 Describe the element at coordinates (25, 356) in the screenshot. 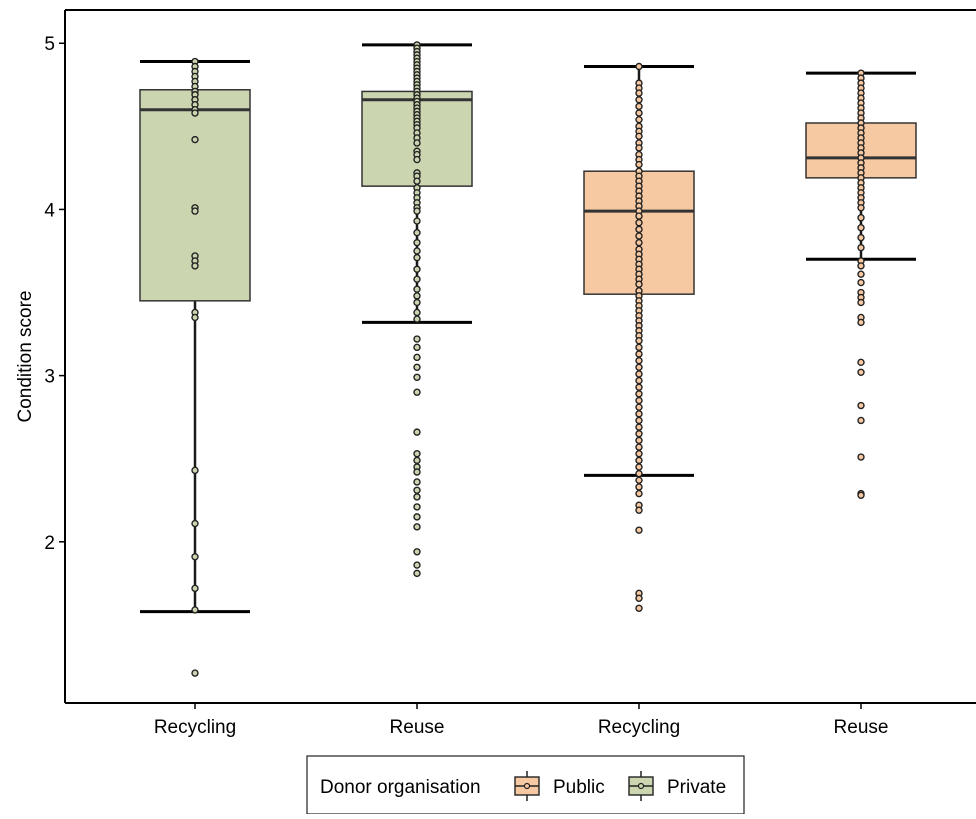

I see `y-axis-title: Condition score` at that location.